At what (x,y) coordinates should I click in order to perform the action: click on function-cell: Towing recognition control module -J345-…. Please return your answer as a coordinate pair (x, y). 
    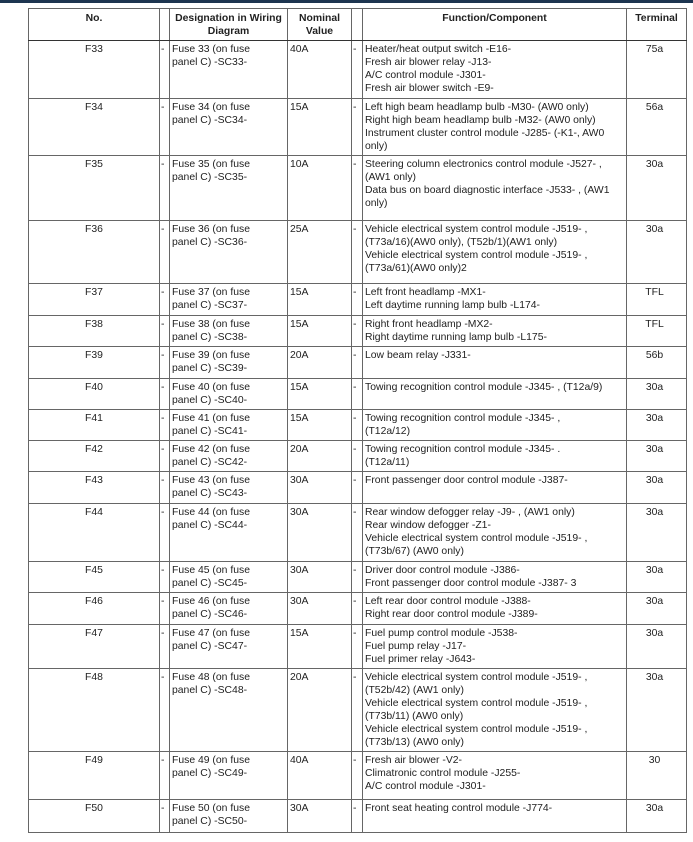
    Looking at the image, I should click on (494, 394).